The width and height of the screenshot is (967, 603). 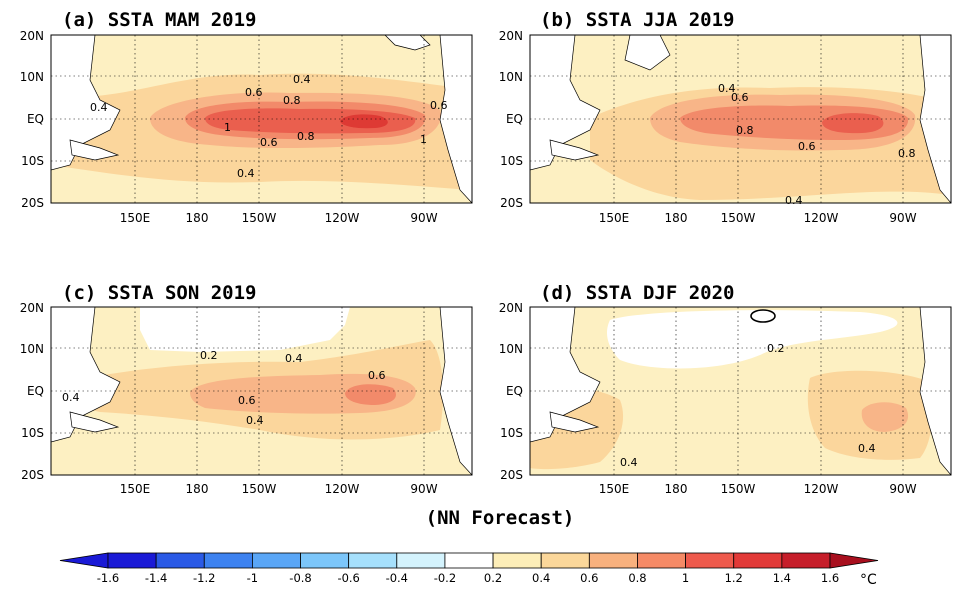 What do you see at coordinates (740, 391) in the screenshot?
I see `panel-d-frame` at bounding box center [740, 391].